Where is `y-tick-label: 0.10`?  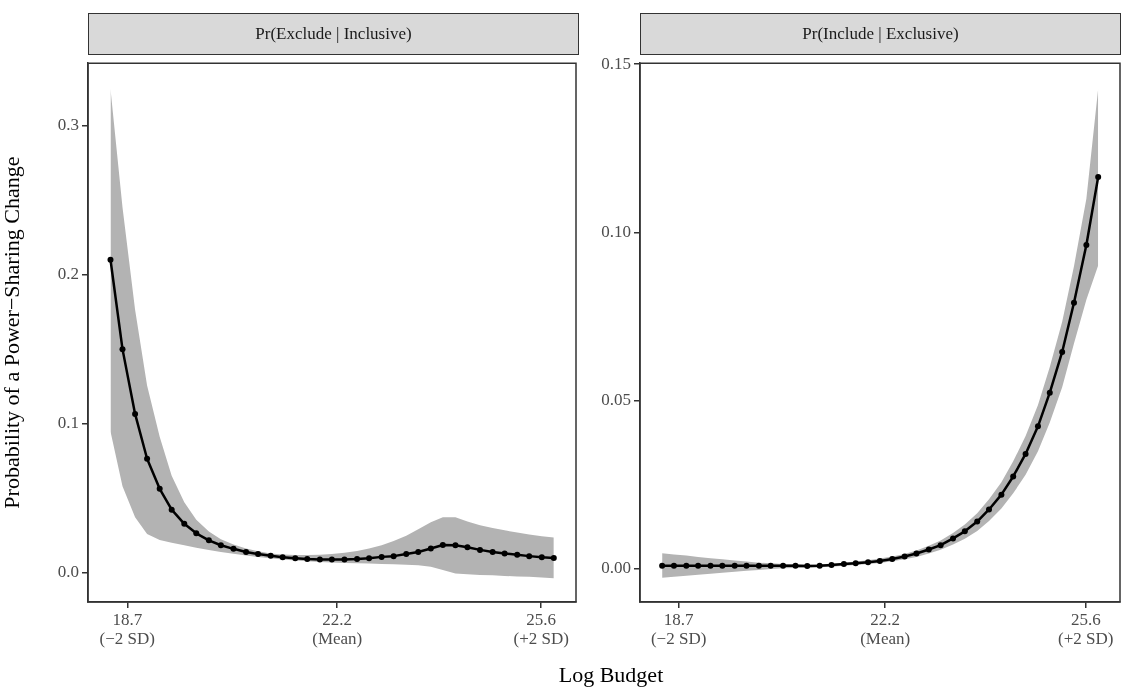
y-tick-label: 0.10 is located at coordinates (616, 231).